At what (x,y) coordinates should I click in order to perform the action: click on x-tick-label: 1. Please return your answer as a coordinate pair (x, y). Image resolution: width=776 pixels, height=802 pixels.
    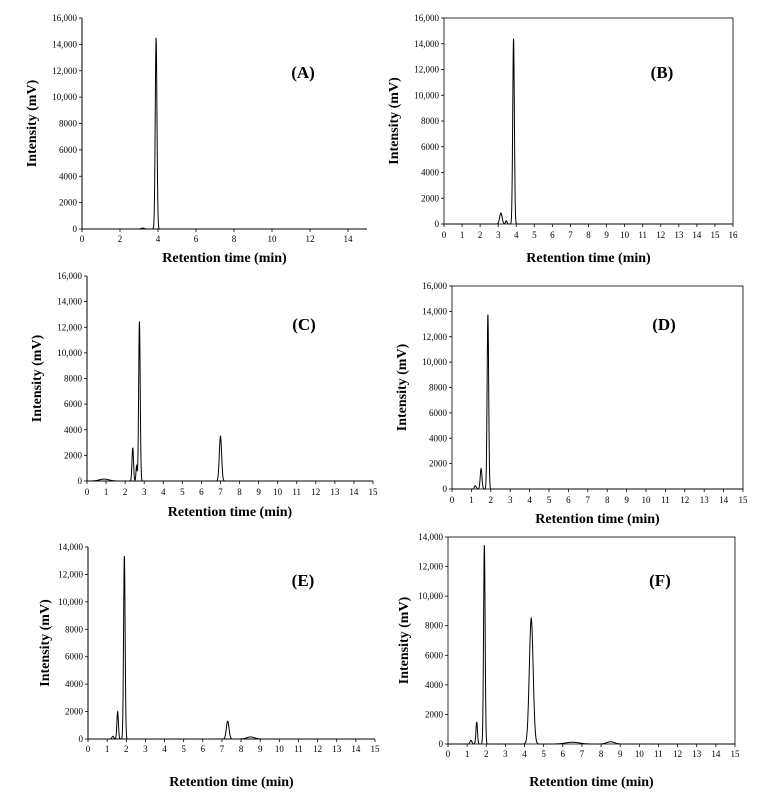
    Looking at the image, I should click on (471, 500).